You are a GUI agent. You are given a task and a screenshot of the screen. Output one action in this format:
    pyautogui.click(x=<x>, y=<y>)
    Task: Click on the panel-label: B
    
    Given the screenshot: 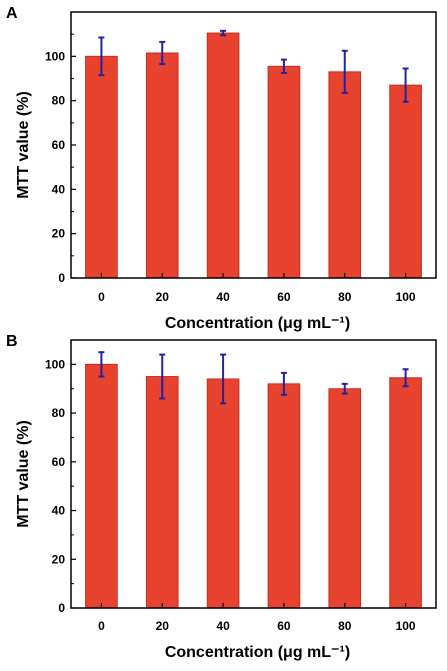 What is the action you would take?
    pyautogui.click(x=12, y=341)
    